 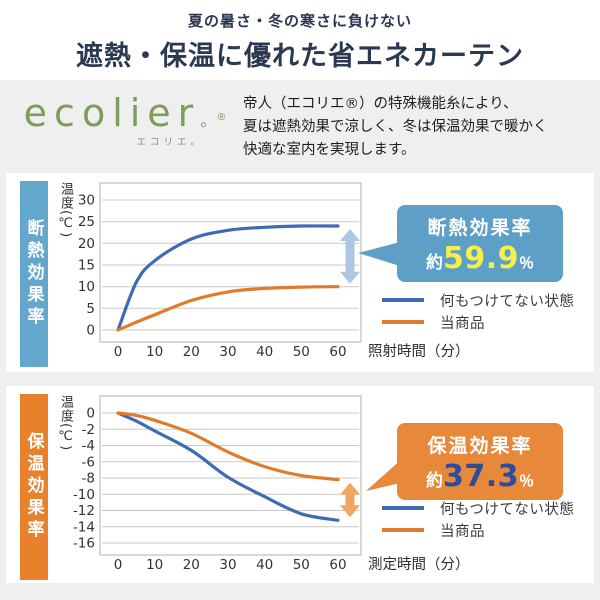 I want to click on svg-text: -12, so click(x=84, y=511).